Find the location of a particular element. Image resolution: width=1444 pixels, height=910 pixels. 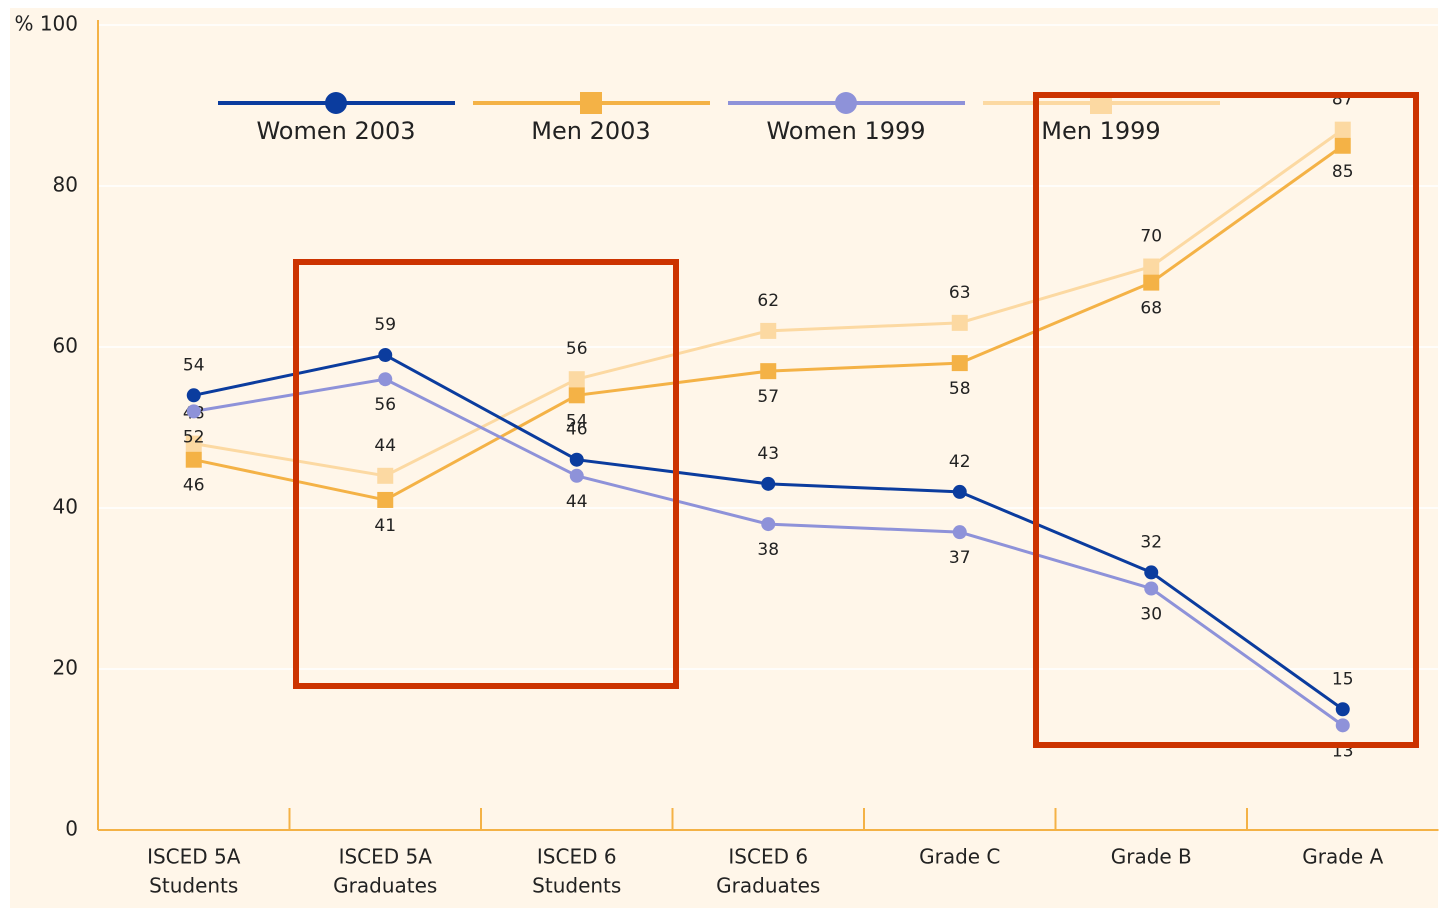

data-label: 68 is located at coordinates (1151, 309).